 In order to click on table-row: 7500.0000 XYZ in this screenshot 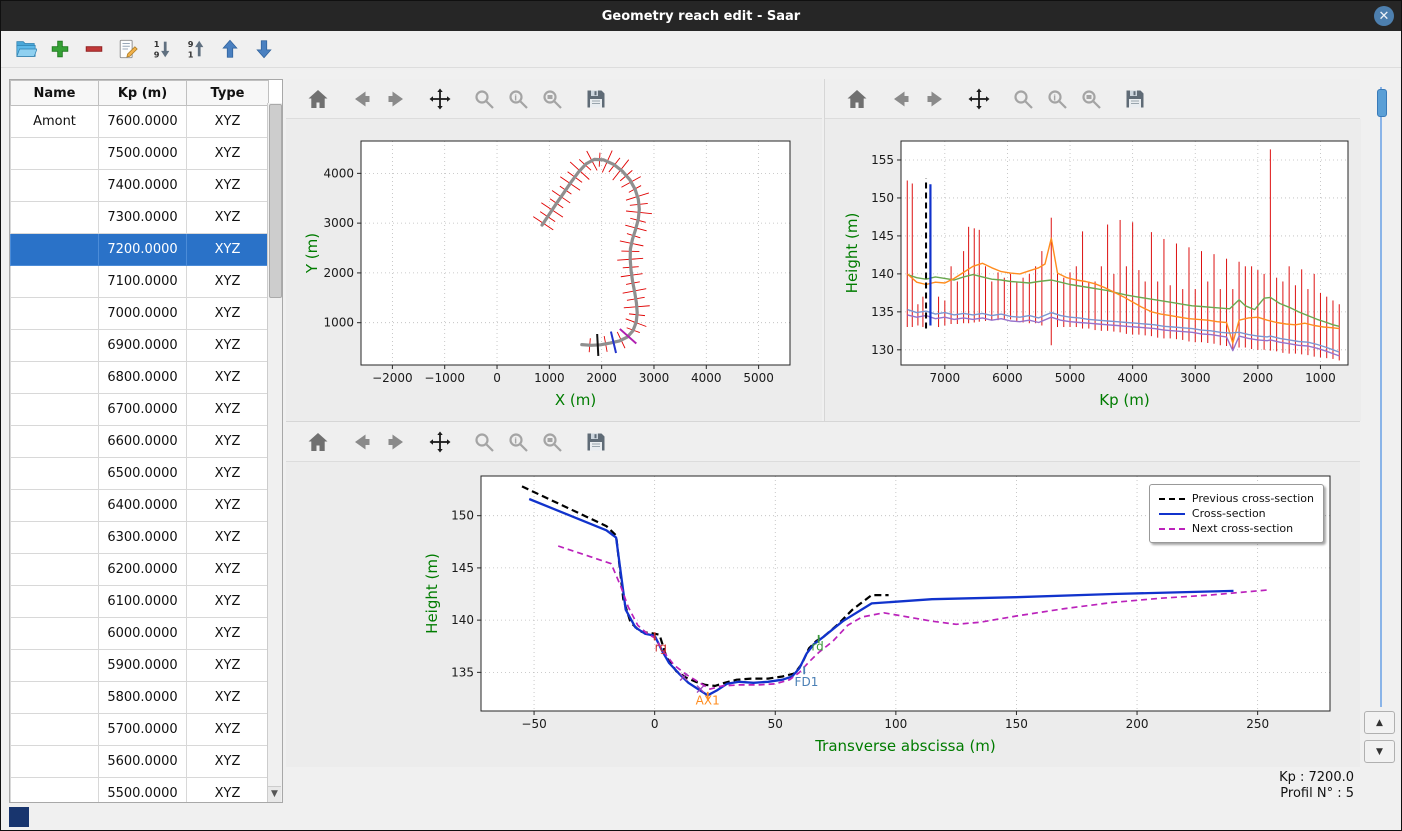, I will do `click(139, 153)`.